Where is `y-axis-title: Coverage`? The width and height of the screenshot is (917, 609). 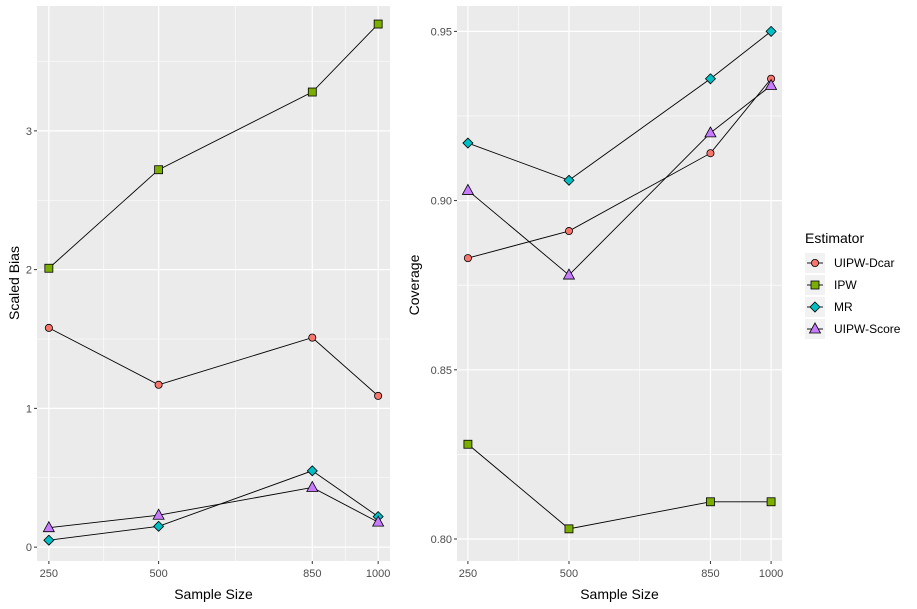 y-axis-title: Coverage is located at coordinates (414, 284).